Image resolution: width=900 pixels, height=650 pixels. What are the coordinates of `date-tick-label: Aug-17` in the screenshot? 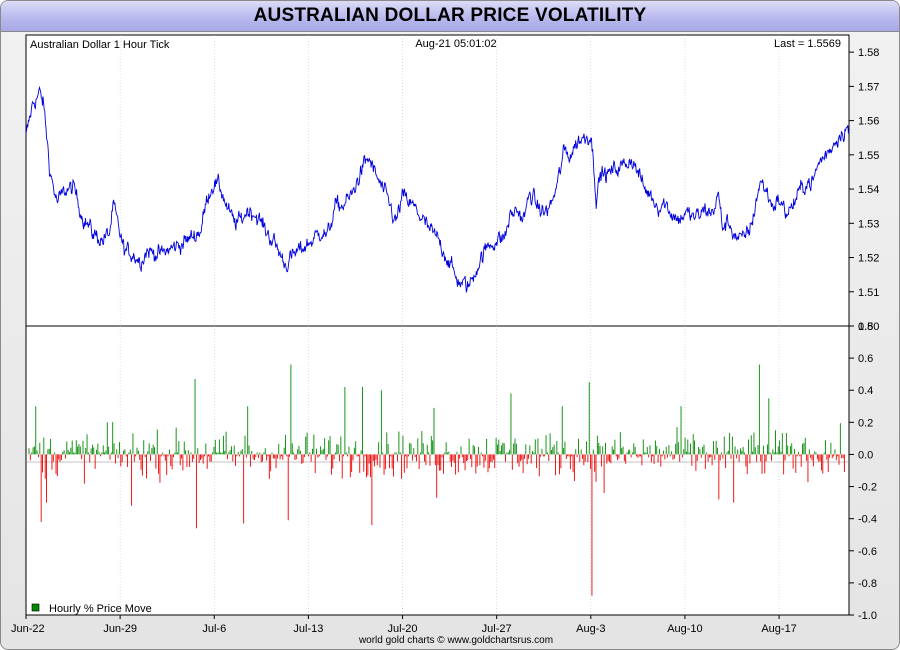 It's located at (778, 629).